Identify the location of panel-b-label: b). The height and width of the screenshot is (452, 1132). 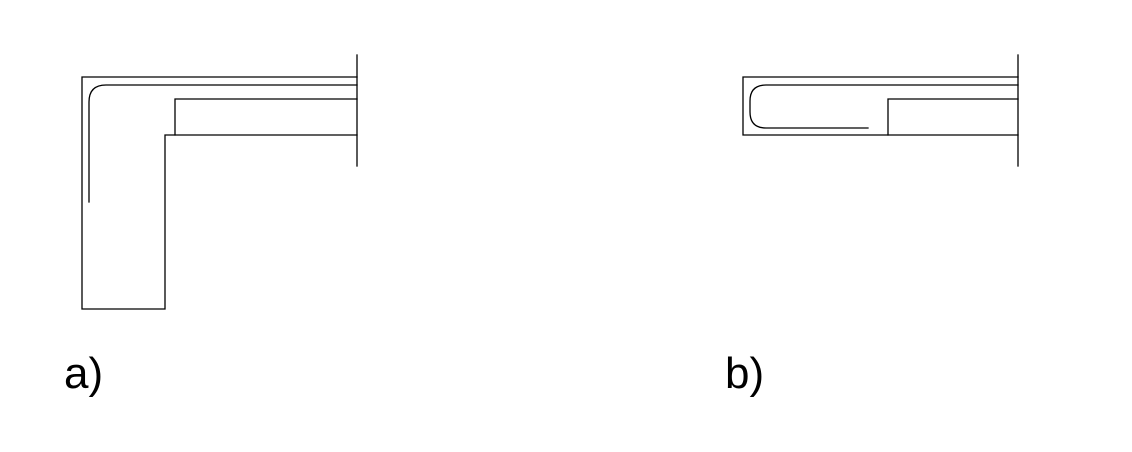
(744, 373).